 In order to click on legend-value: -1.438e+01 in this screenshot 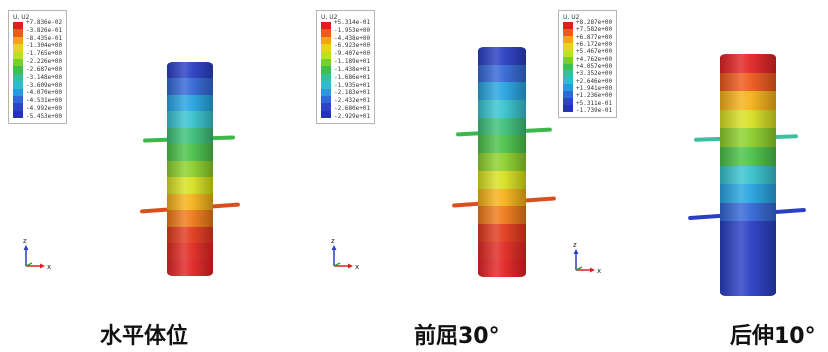, I will do `click(352, 69)`.